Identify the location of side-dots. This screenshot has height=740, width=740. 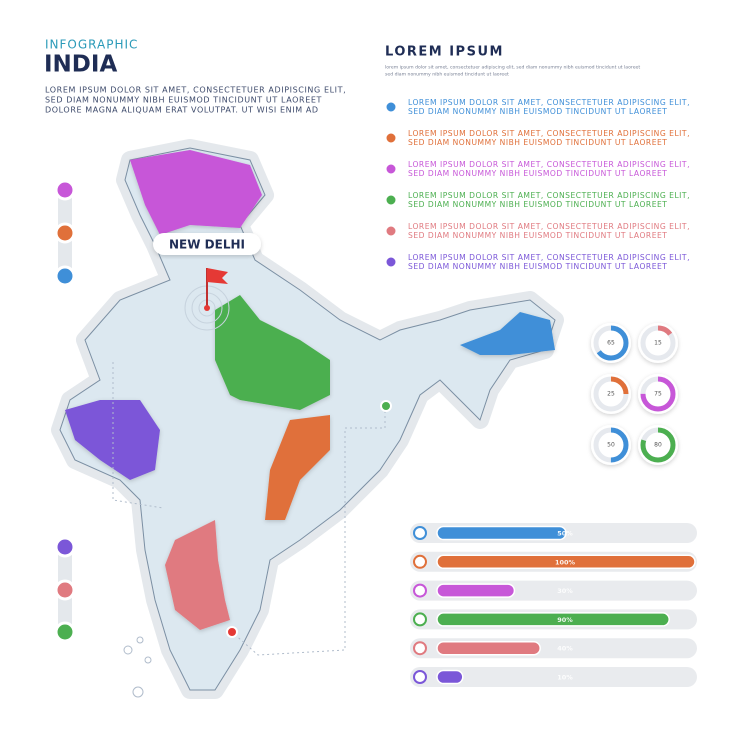
(65, 411).